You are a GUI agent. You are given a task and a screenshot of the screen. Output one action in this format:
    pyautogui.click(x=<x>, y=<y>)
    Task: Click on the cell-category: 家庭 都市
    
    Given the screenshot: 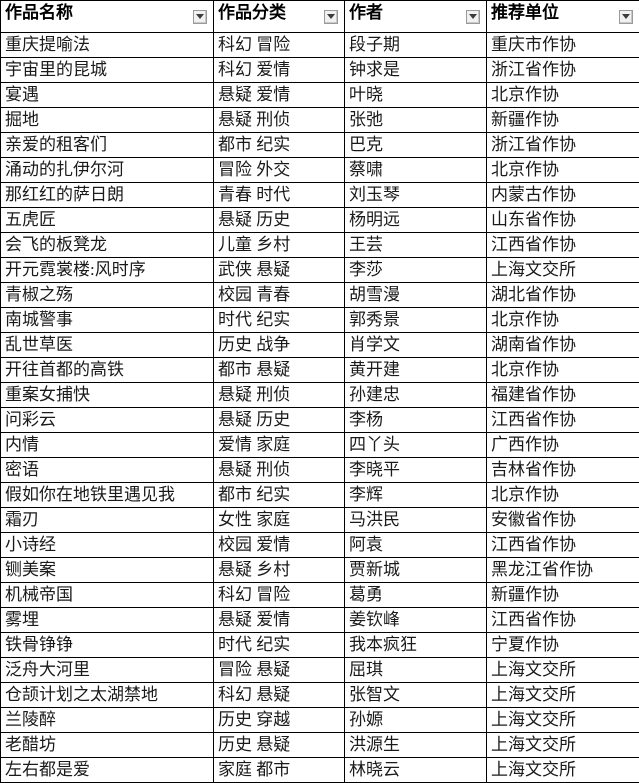 What is the action you would take?
    pyautogui.click(x=279, y=770)
    